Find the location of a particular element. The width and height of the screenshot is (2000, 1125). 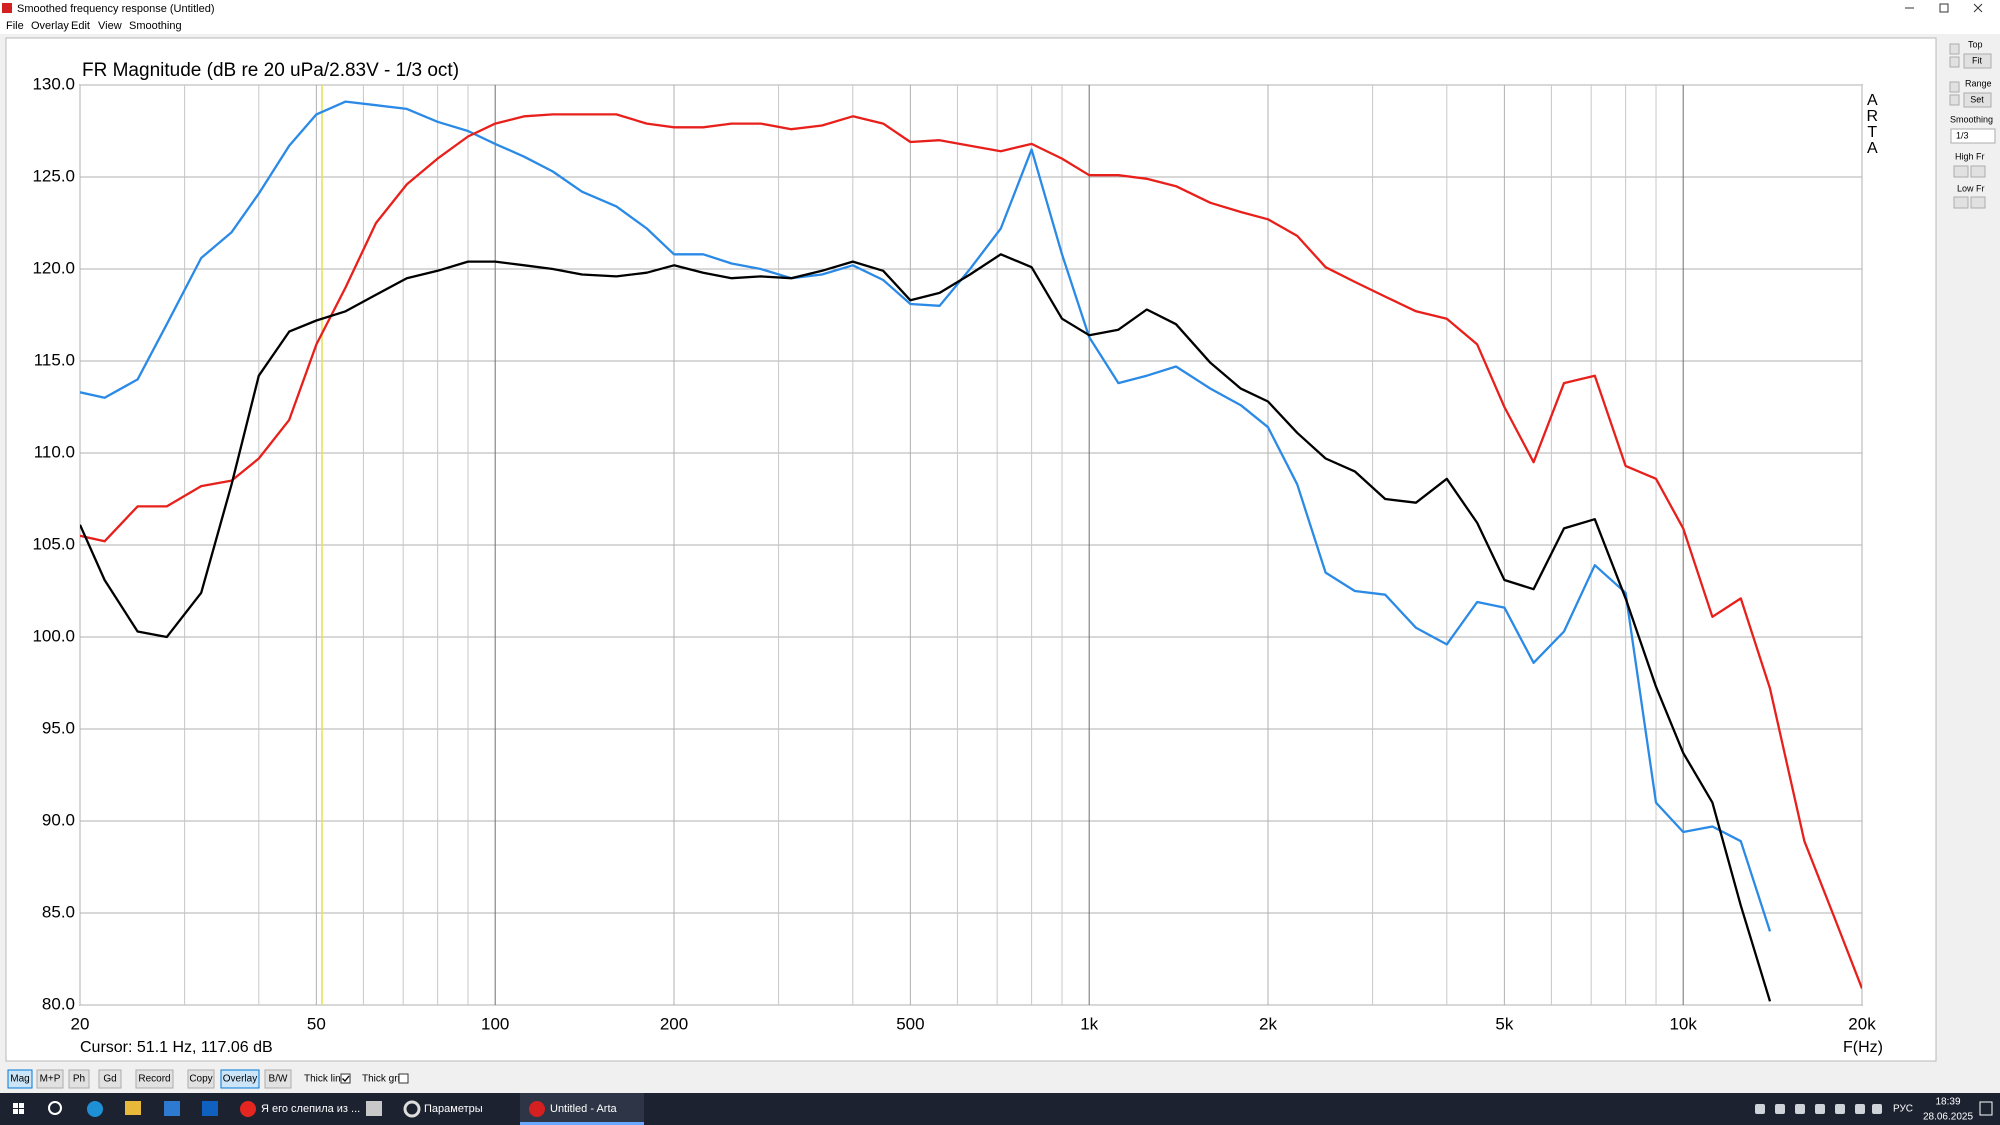

side-panel is located at coordinates (1969, 549).